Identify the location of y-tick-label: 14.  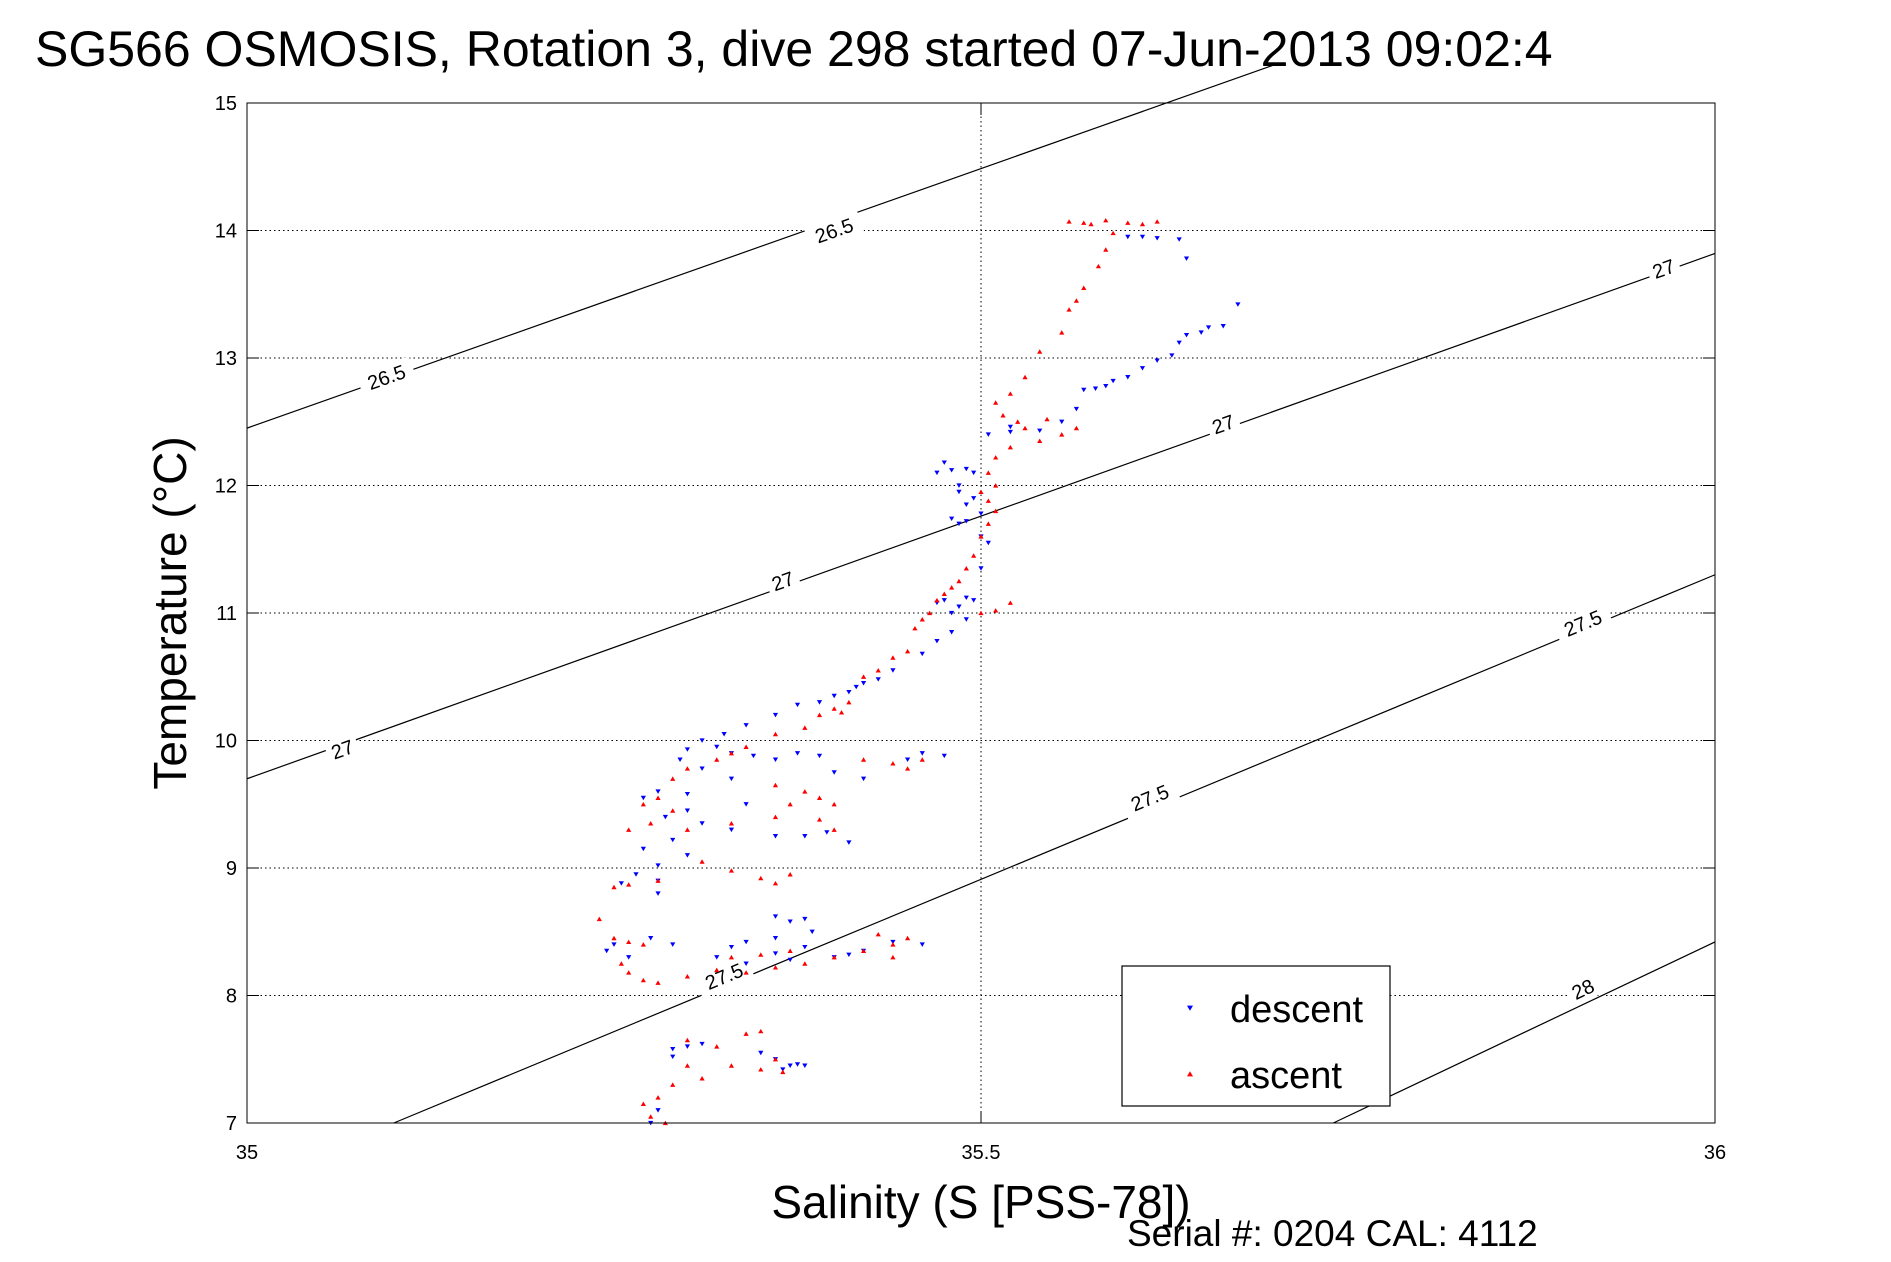
(226, 232).